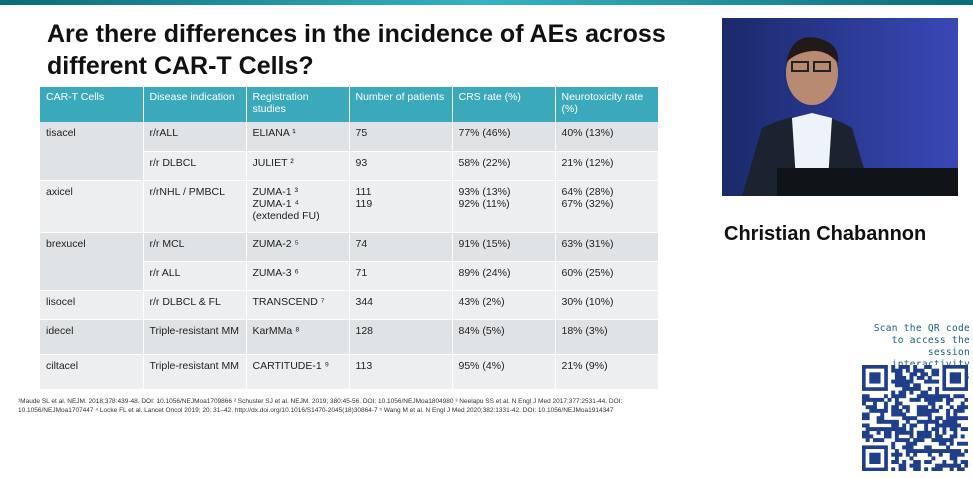 This screenshot has width=973, height=478. What do you see at coordinates (298, 104) in the screenshot?
I see `header-cell: Registration studies` at bounding box center [298, 104].